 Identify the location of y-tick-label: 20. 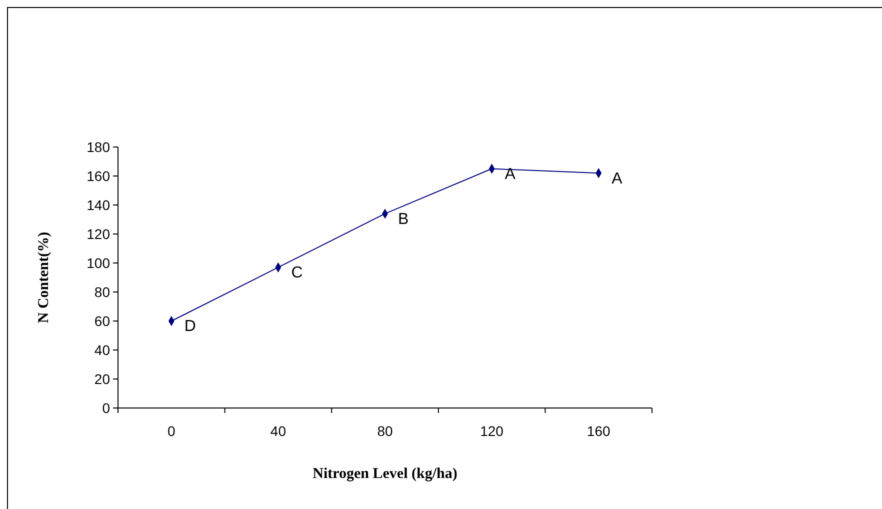
(102, 378).